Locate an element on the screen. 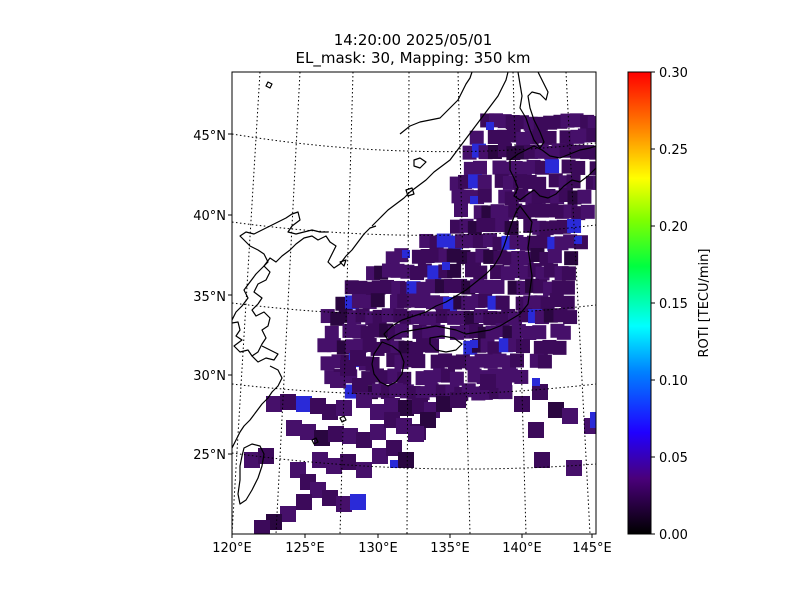  colorbar-tick-3: 0.15 is located at coordinates (673, 304).